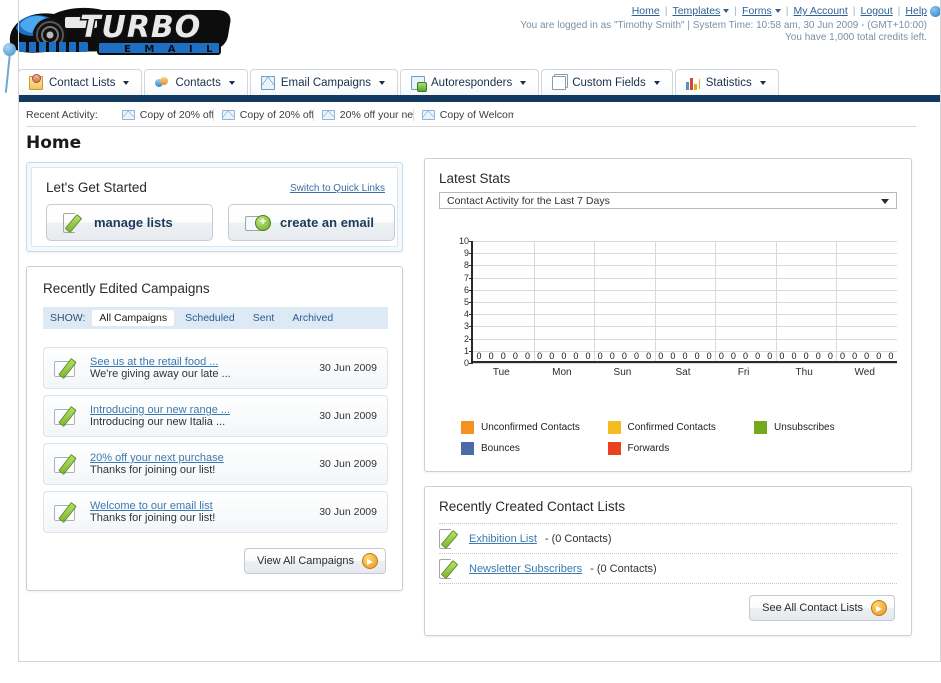  I want to click on help-bubble-icon, so click(935, 11).